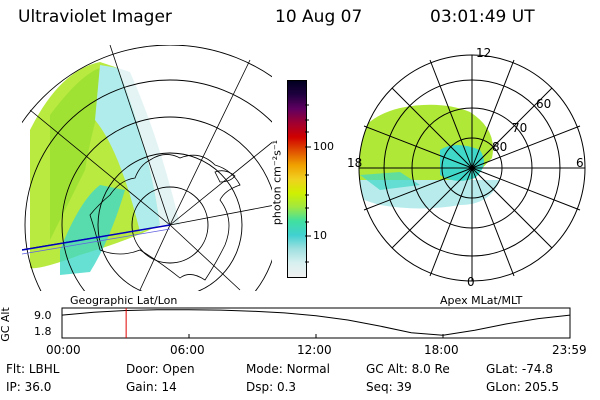 The width and height of the screenshot is (600, 400). Describe the element at coordinates (481, 300) in the screenshot. I see `apex-panel-title: Apex MLat/MLT` at that location.